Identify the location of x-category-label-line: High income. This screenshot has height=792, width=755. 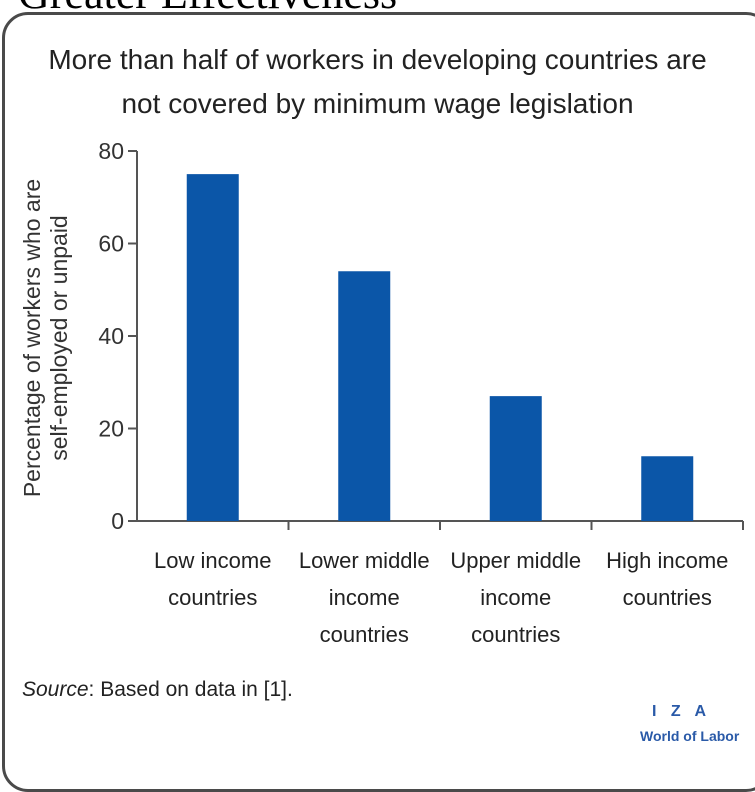
(667, 560).